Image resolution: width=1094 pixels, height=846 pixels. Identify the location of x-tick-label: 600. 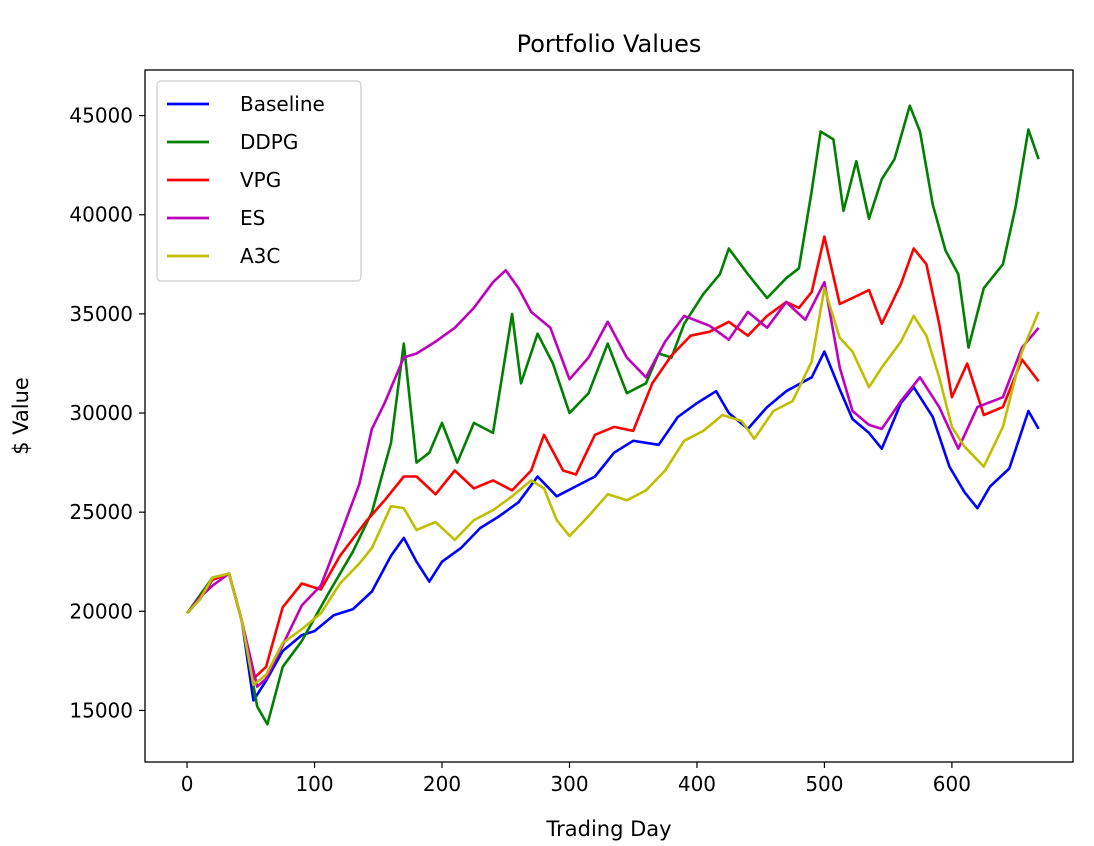
(952, 784).